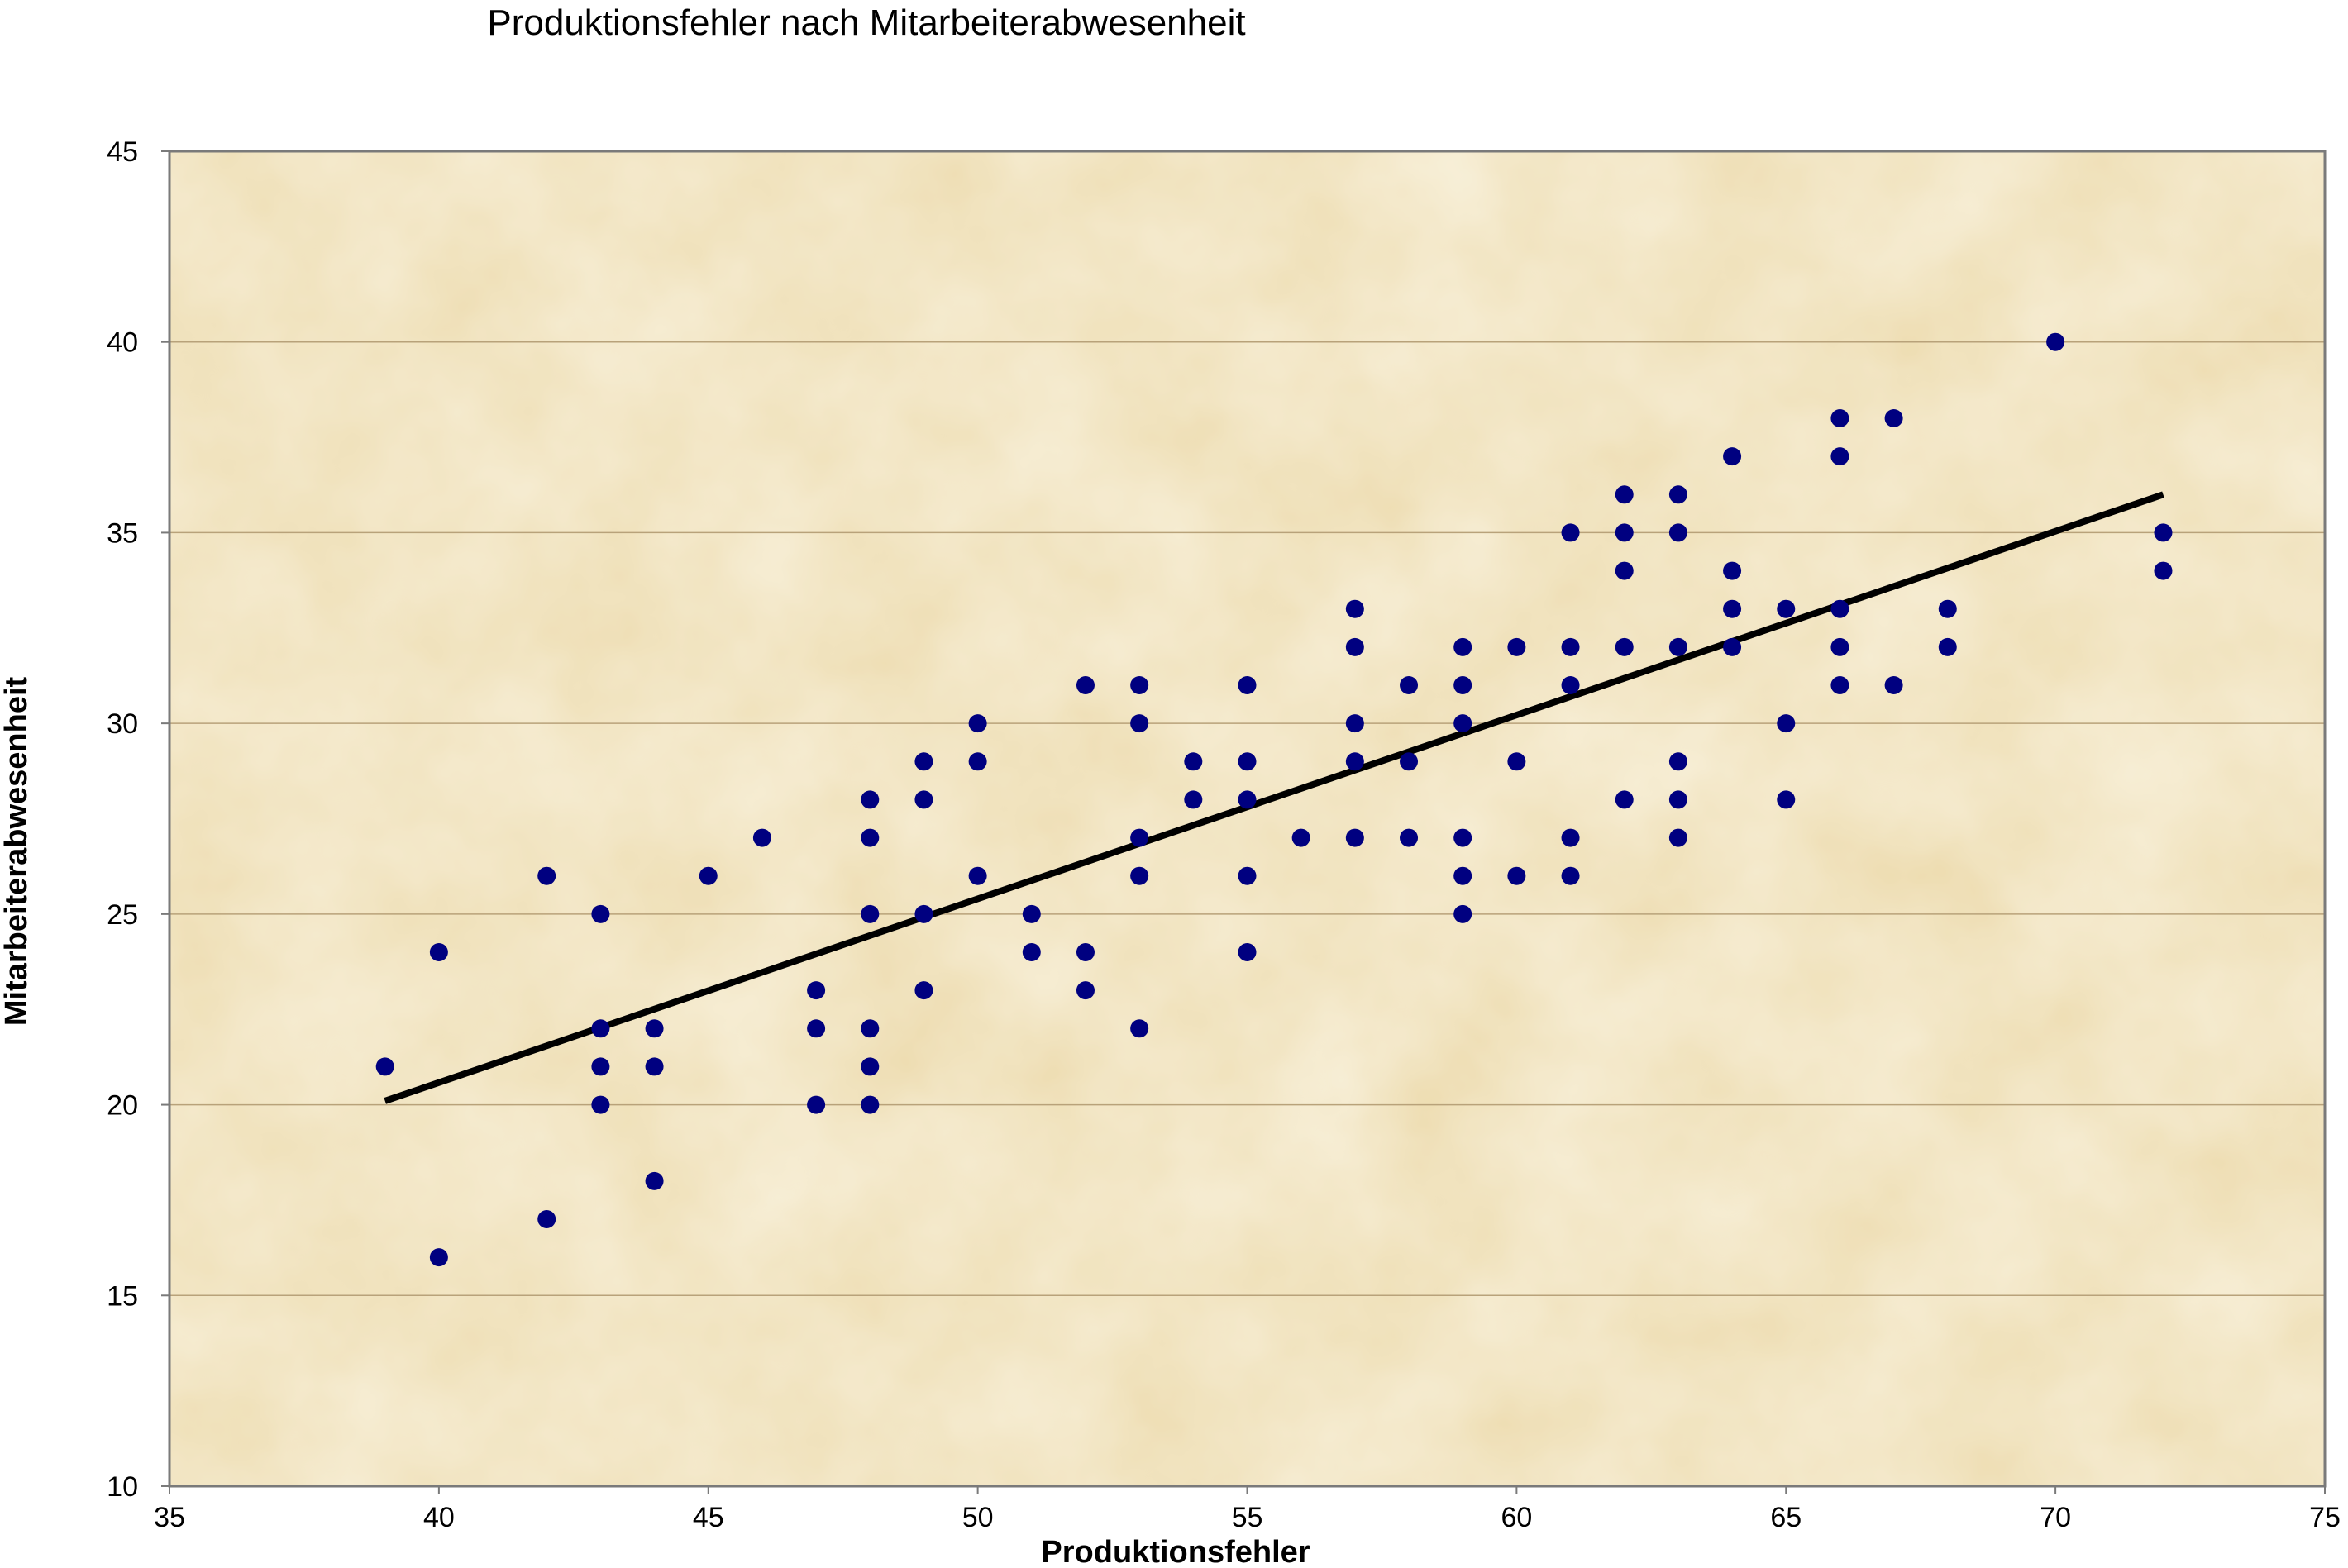 Image resolution: width=2348 pixels, height=1568 pixels. I want to click on y-tick-label: 10, so click(122, 1487).